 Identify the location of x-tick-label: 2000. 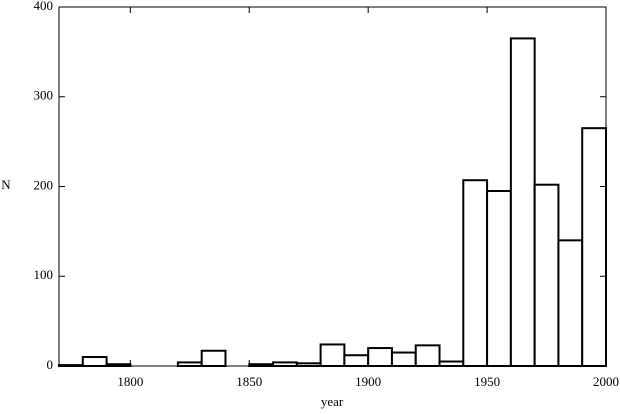
(606, 381).